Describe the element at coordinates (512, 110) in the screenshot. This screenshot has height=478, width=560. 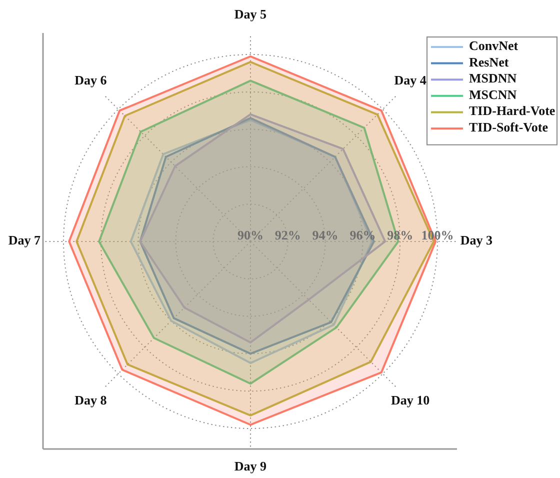
I see `legend-label: TID-Hard-Vote` at that location.